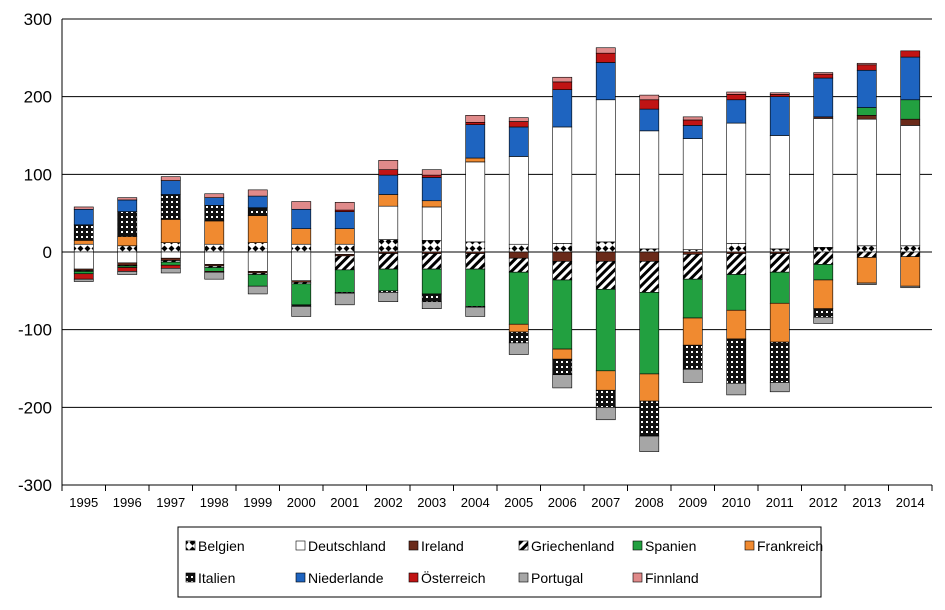 The image size is (945, 610). Describe the element at coordinates (413, 545) in the screenshot. I see `legend-swatch-ireland` at that location.